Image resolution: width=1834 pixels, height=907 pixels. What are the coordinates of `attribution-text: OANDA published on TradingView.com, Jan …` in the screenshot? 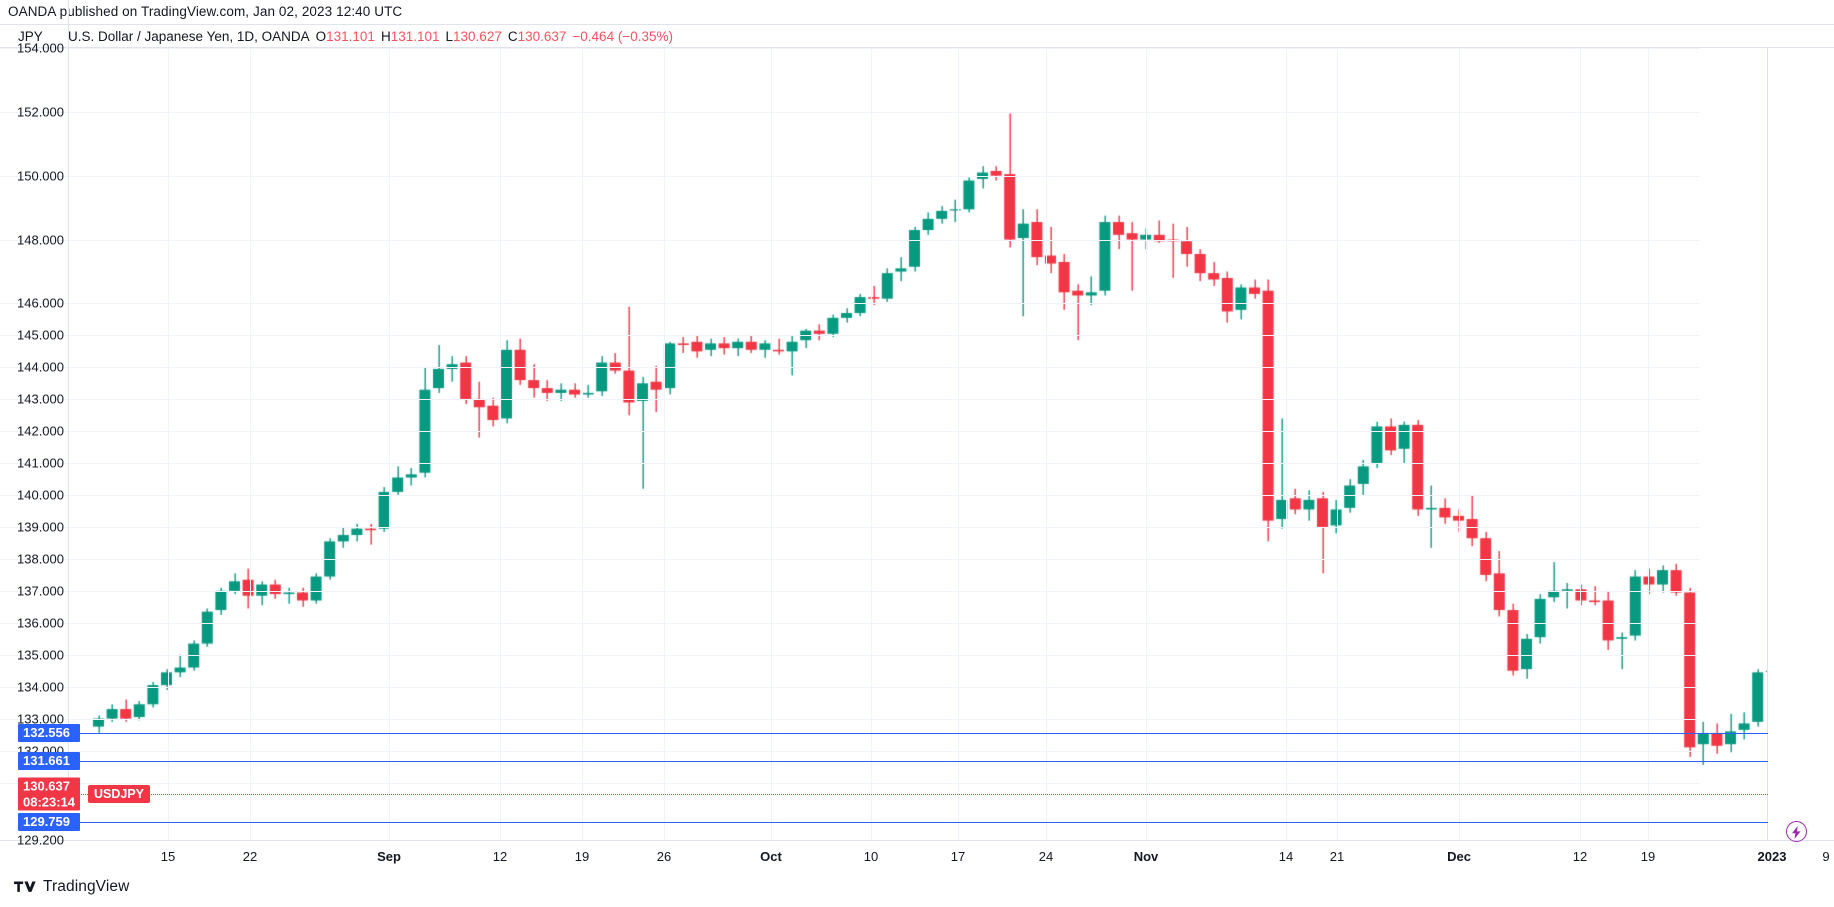 It's located at (205, 11).